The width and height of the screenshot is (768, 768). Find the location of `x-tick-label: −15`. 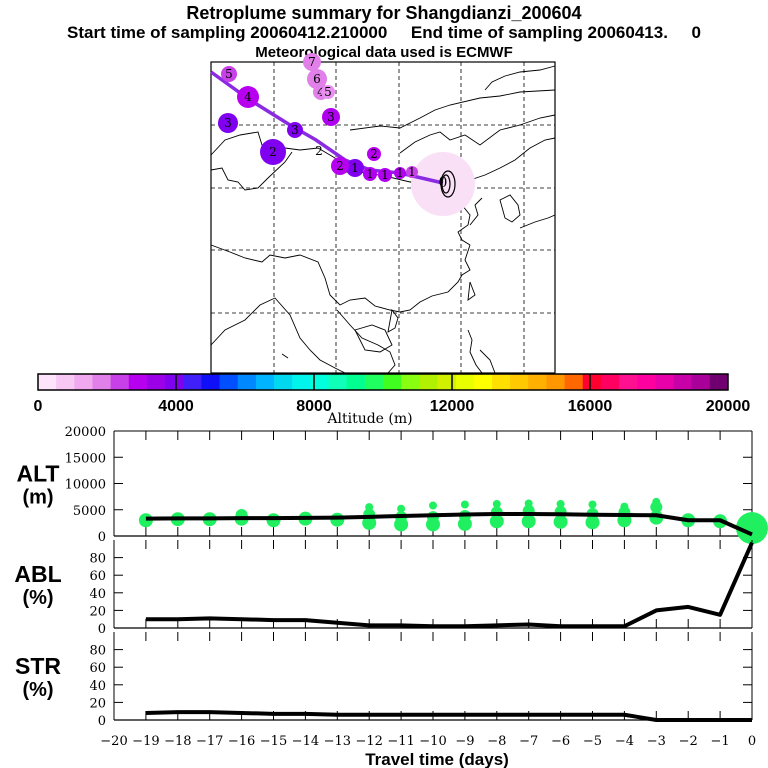

x-tick-label: −15 is located at coordinates (273, 741).